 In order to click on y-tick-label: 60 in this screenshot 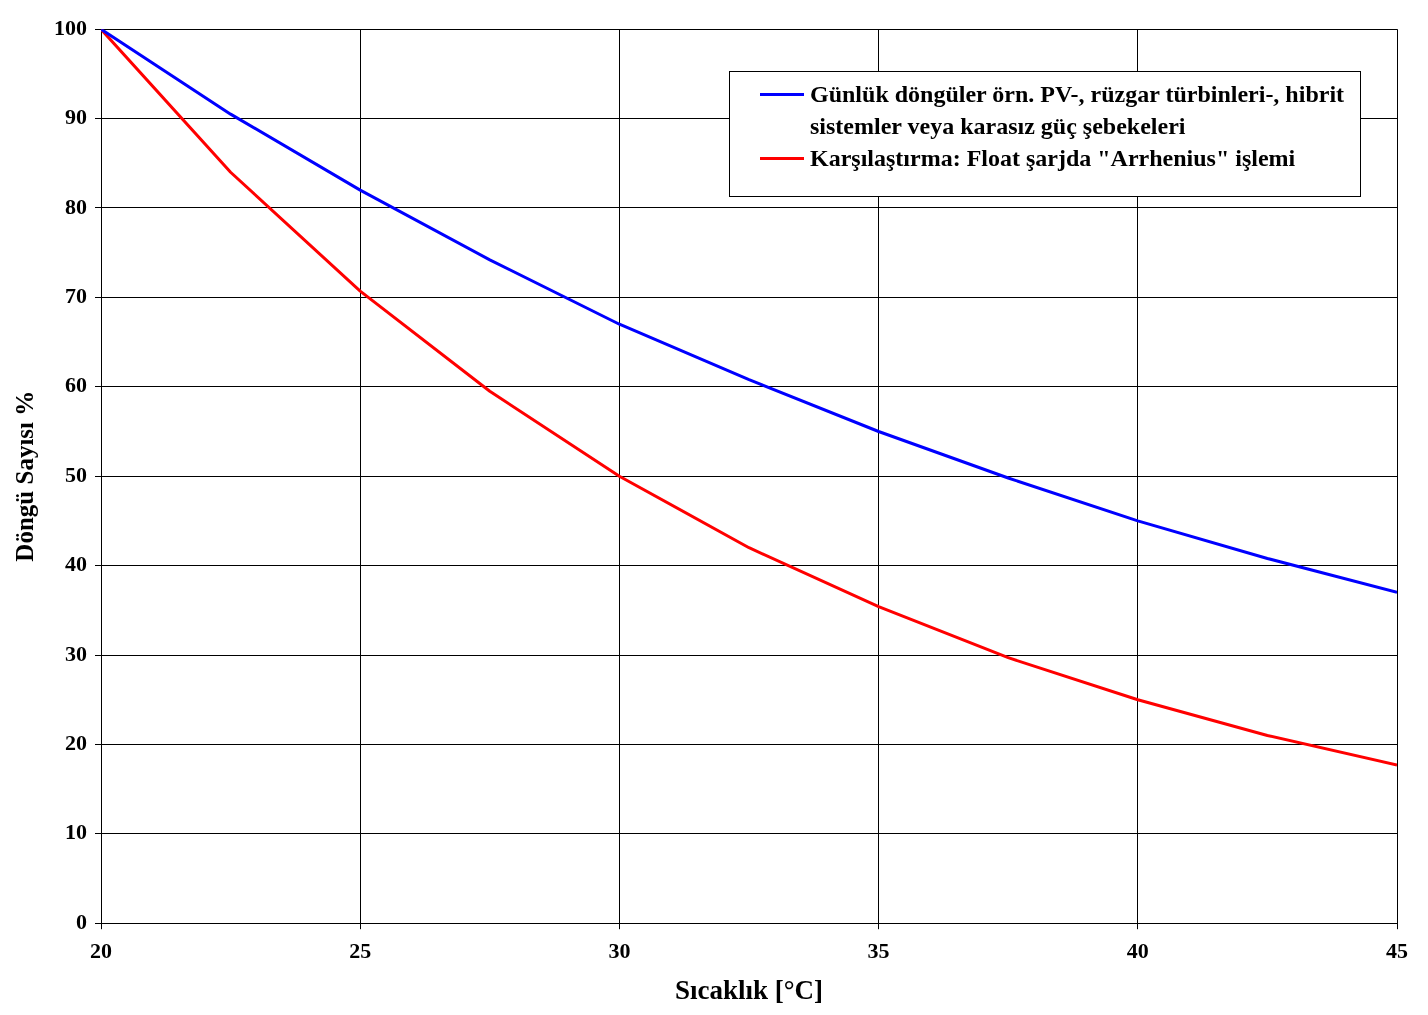, I will do `click(76, 385)`.